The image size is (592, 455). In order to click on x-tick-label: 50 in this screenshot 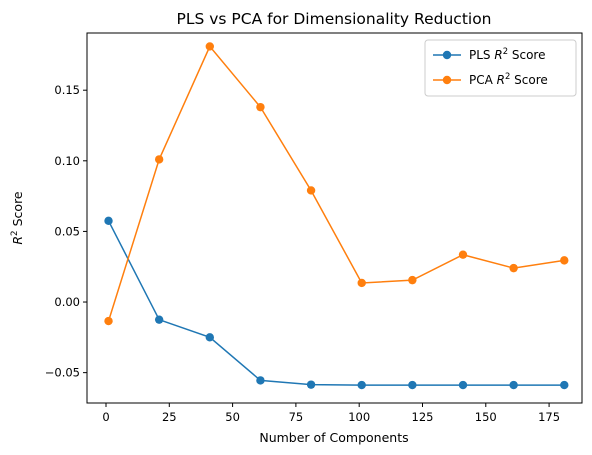, I will do `click(232, 417)`.